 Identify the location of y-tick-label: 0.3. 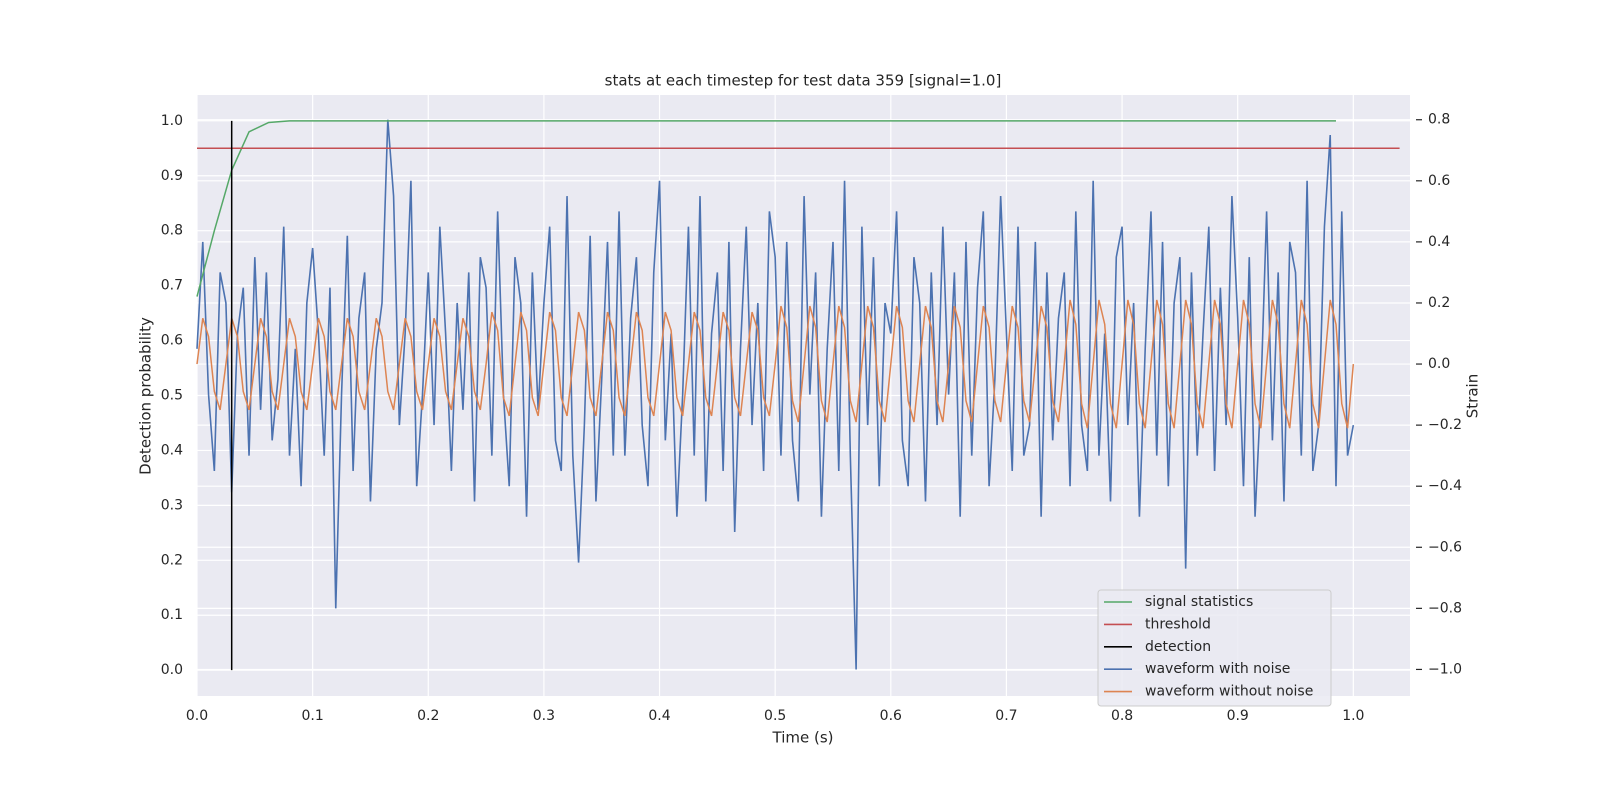
(172, 505).